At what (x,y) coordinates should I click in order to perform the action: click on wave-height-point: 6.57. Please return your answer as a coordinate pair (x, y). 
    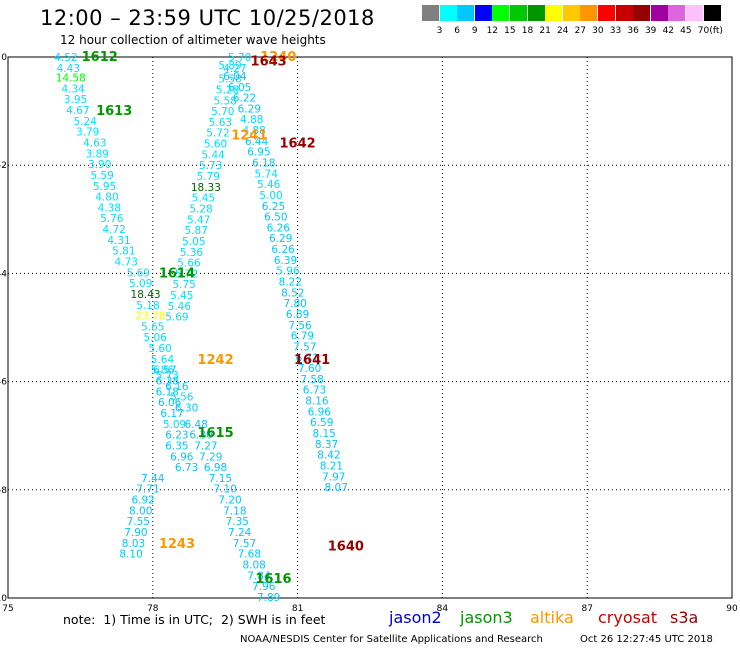
    Looking at the image, I should click on (164, 371).